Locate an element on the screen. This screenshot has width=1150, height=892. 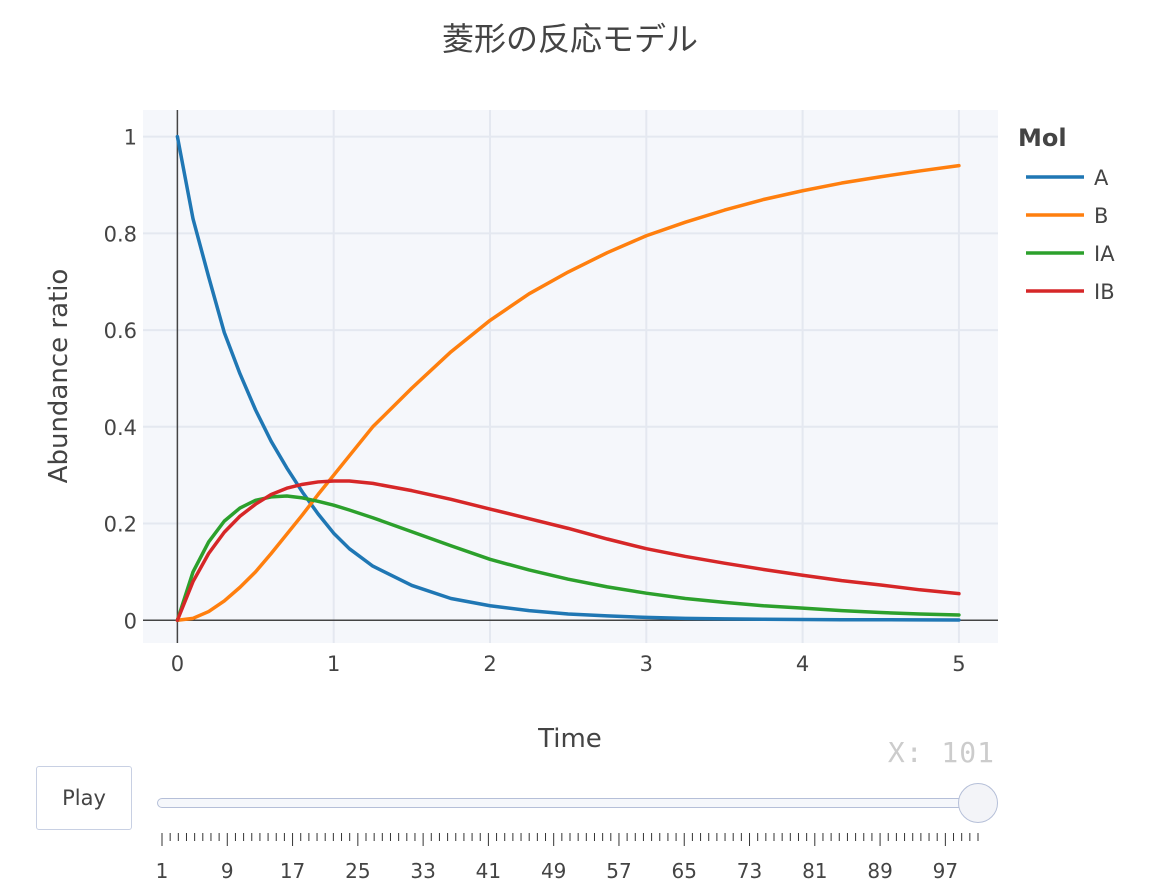
slider-tick-label: 33 is located at coordinates (422, 871).